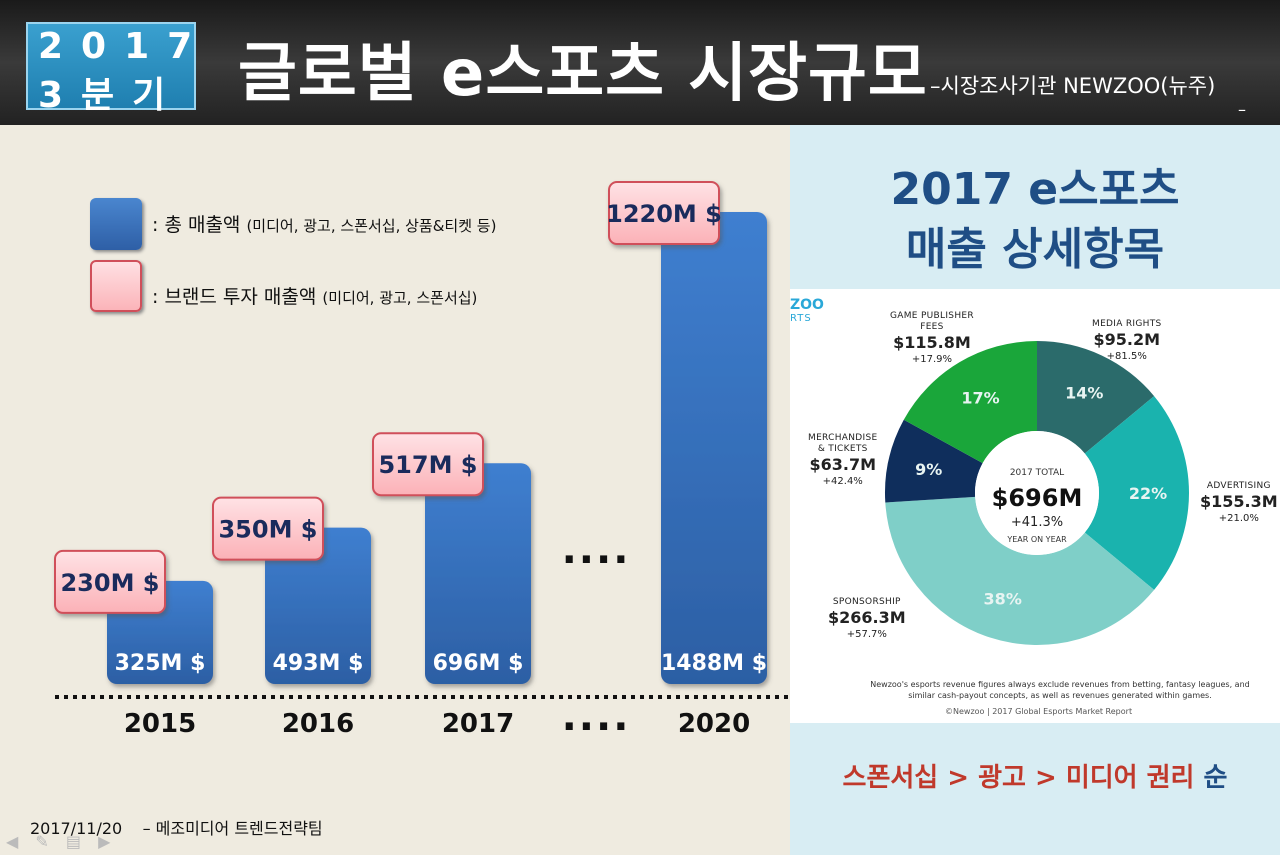 The height and width of the screenshot is (855, 1280). I want to click on bar-total-label-2015: 325M $, so click(160, 663).